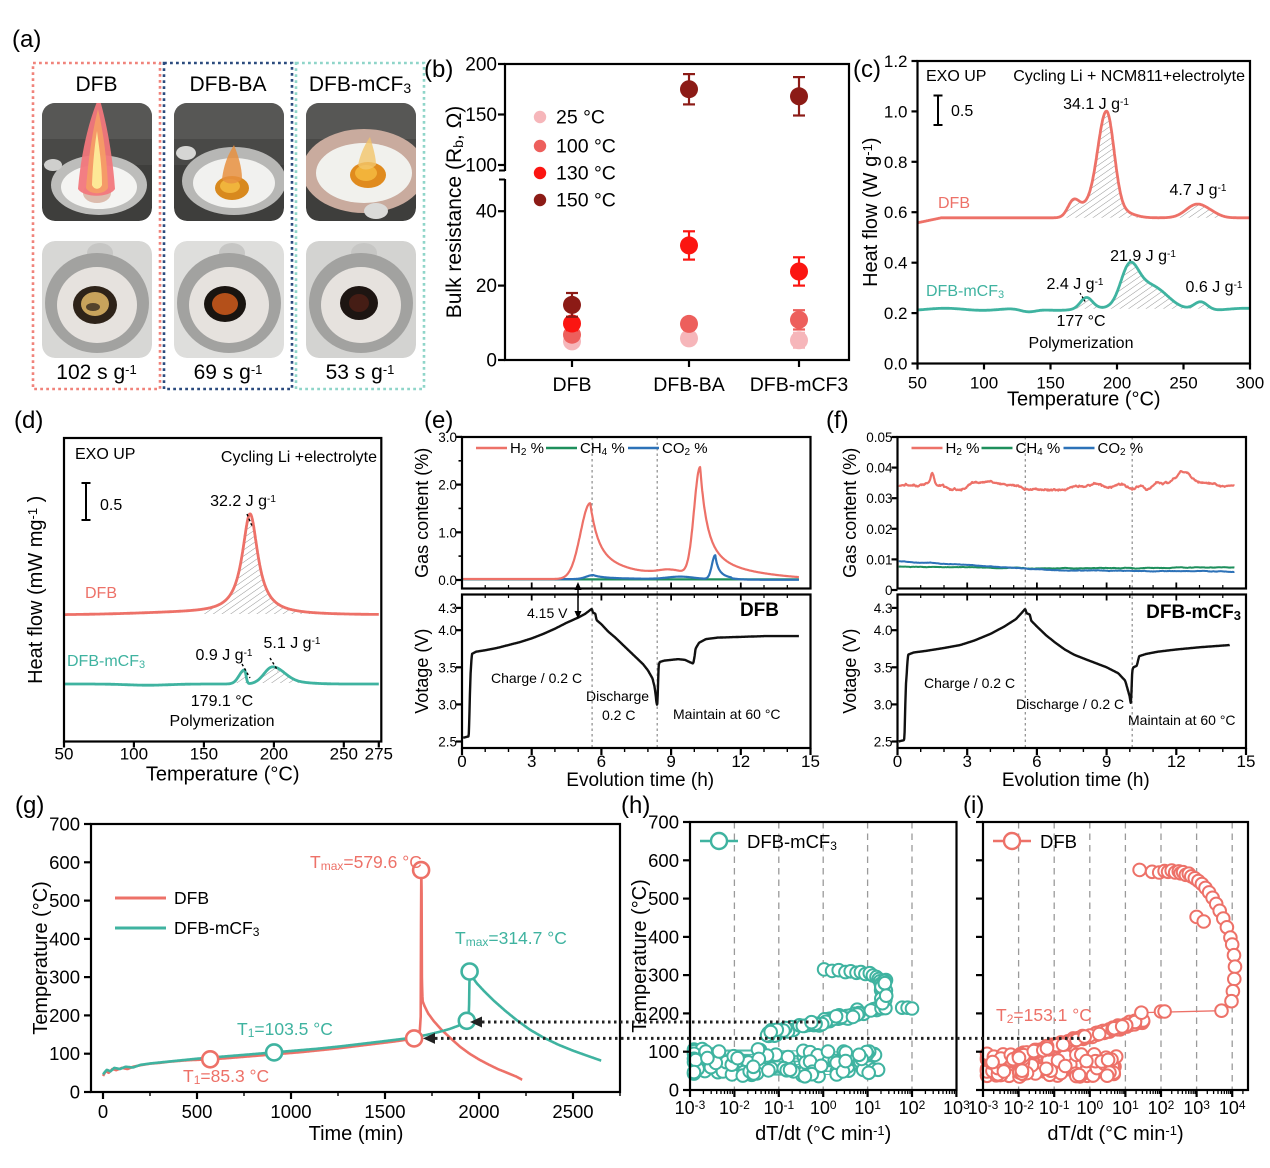 This screenshot has width=1270, height=1168. I want to click on svg-text: 21.9 J g-1, so click(1143, 256).